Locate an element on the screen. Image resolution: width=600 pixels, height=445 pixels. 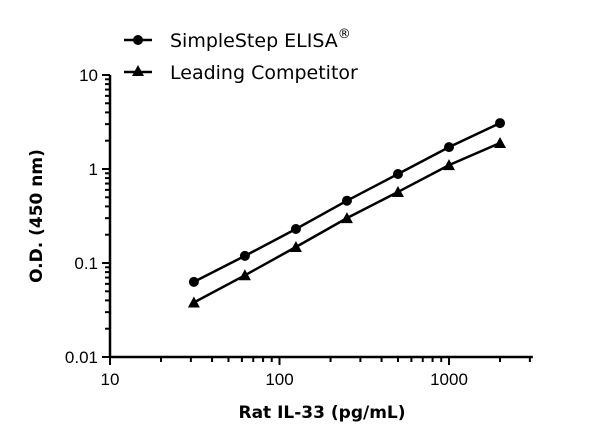
x-tick-label: 10 is located at coordinates (110, 379).